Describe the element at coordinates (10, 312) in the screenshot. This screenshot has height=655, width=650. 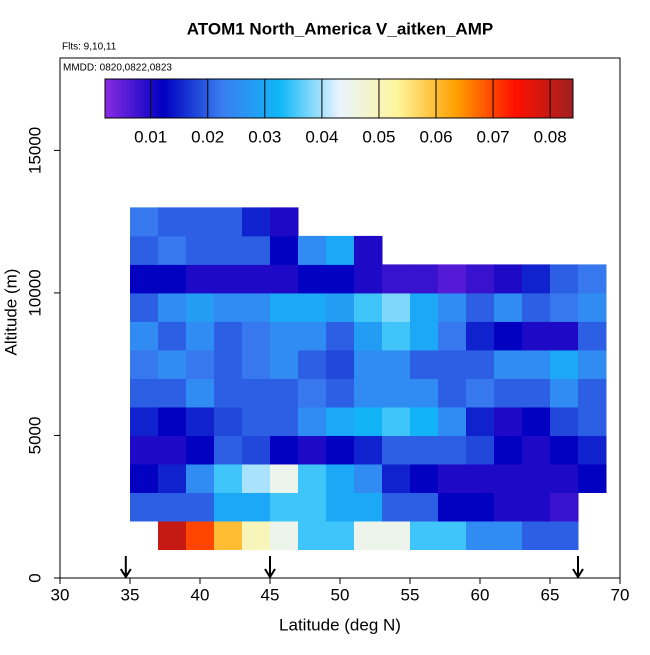
I see `y-axis-title: Altitude (m)` at that location.